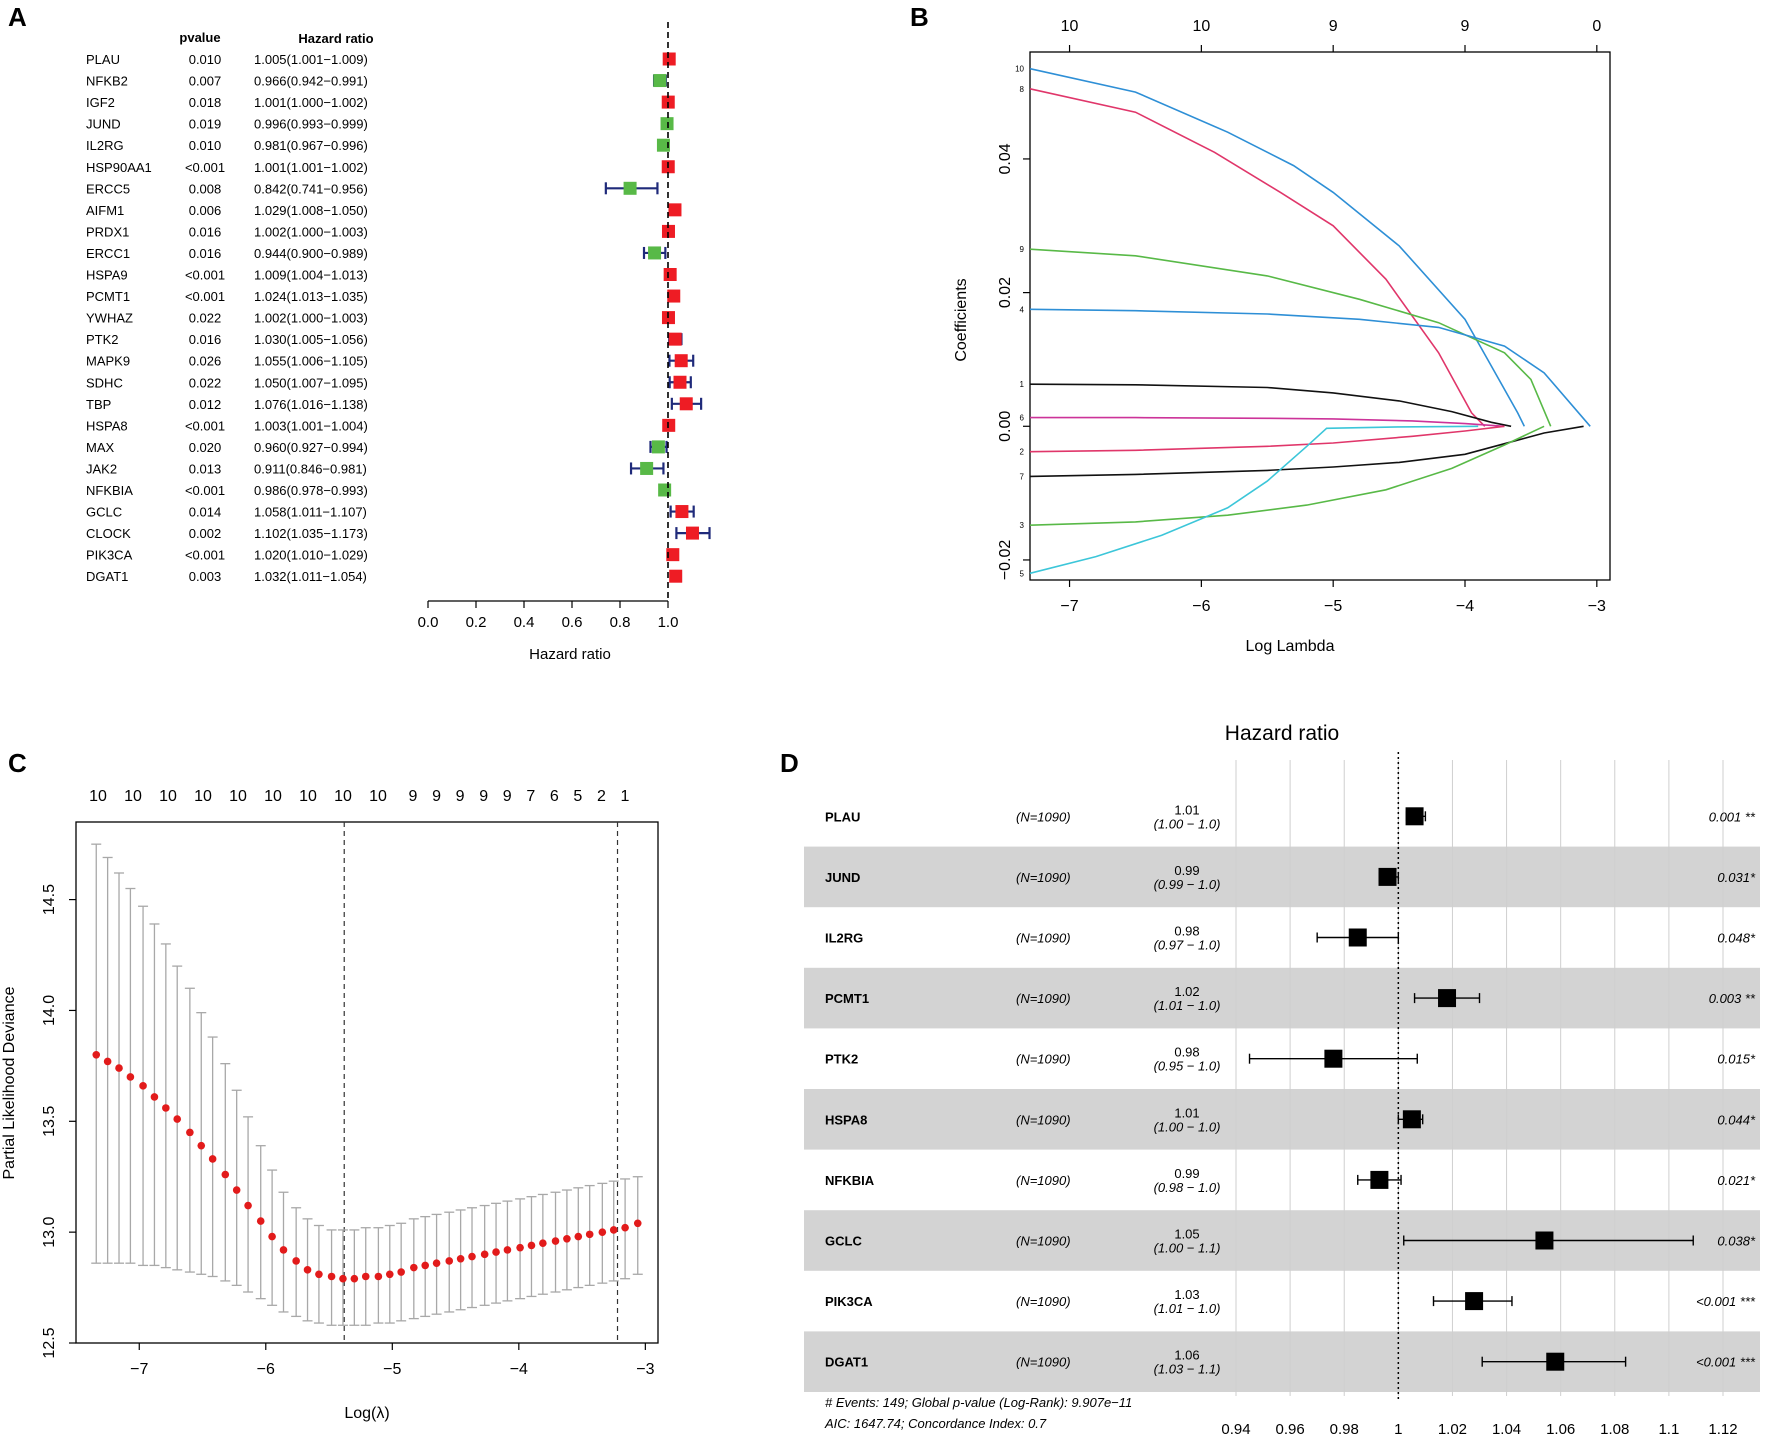 This screenshot has height=1442, width=1772. I want to click on ci-text: (0.95 − 1.0), so click(1187, 1066).